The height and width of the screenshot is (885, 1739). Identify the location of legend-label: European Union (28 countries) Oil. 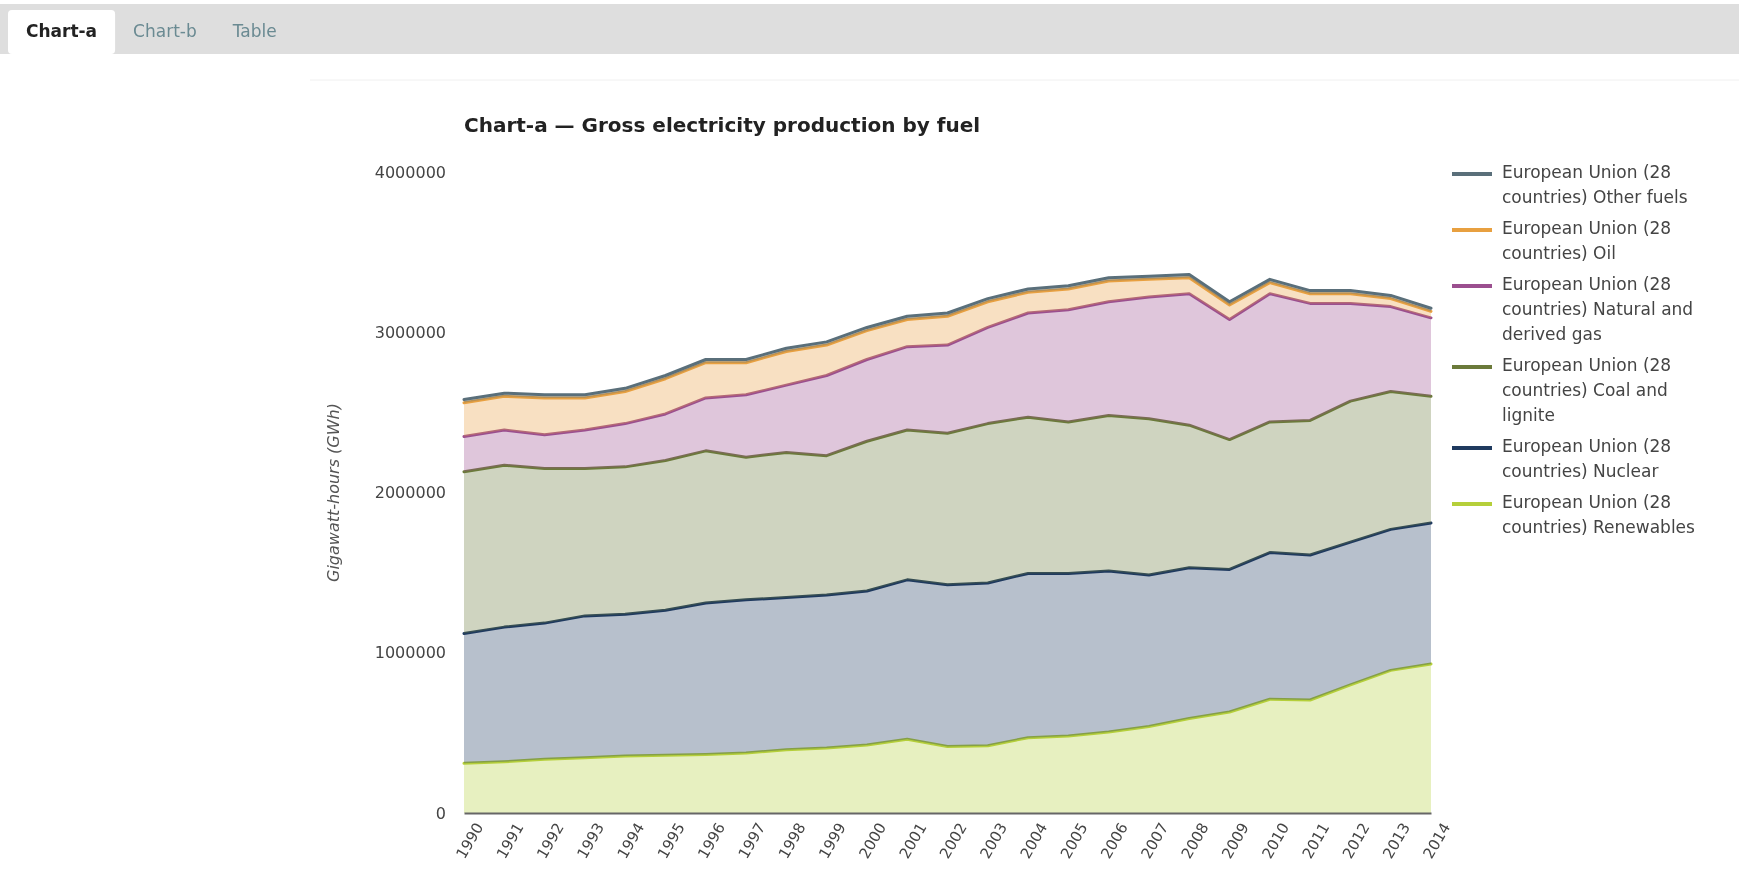
(1587, 240).